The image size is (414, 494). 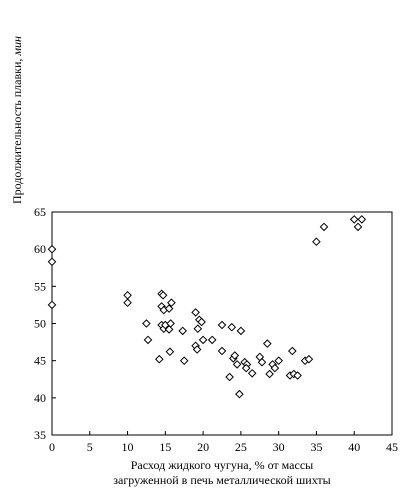 What do you see at coordinates (17, 130) in the screenshot?
I see `y-axis-label-main: Продолжительность плавки,` at bounding box center [17, 130].